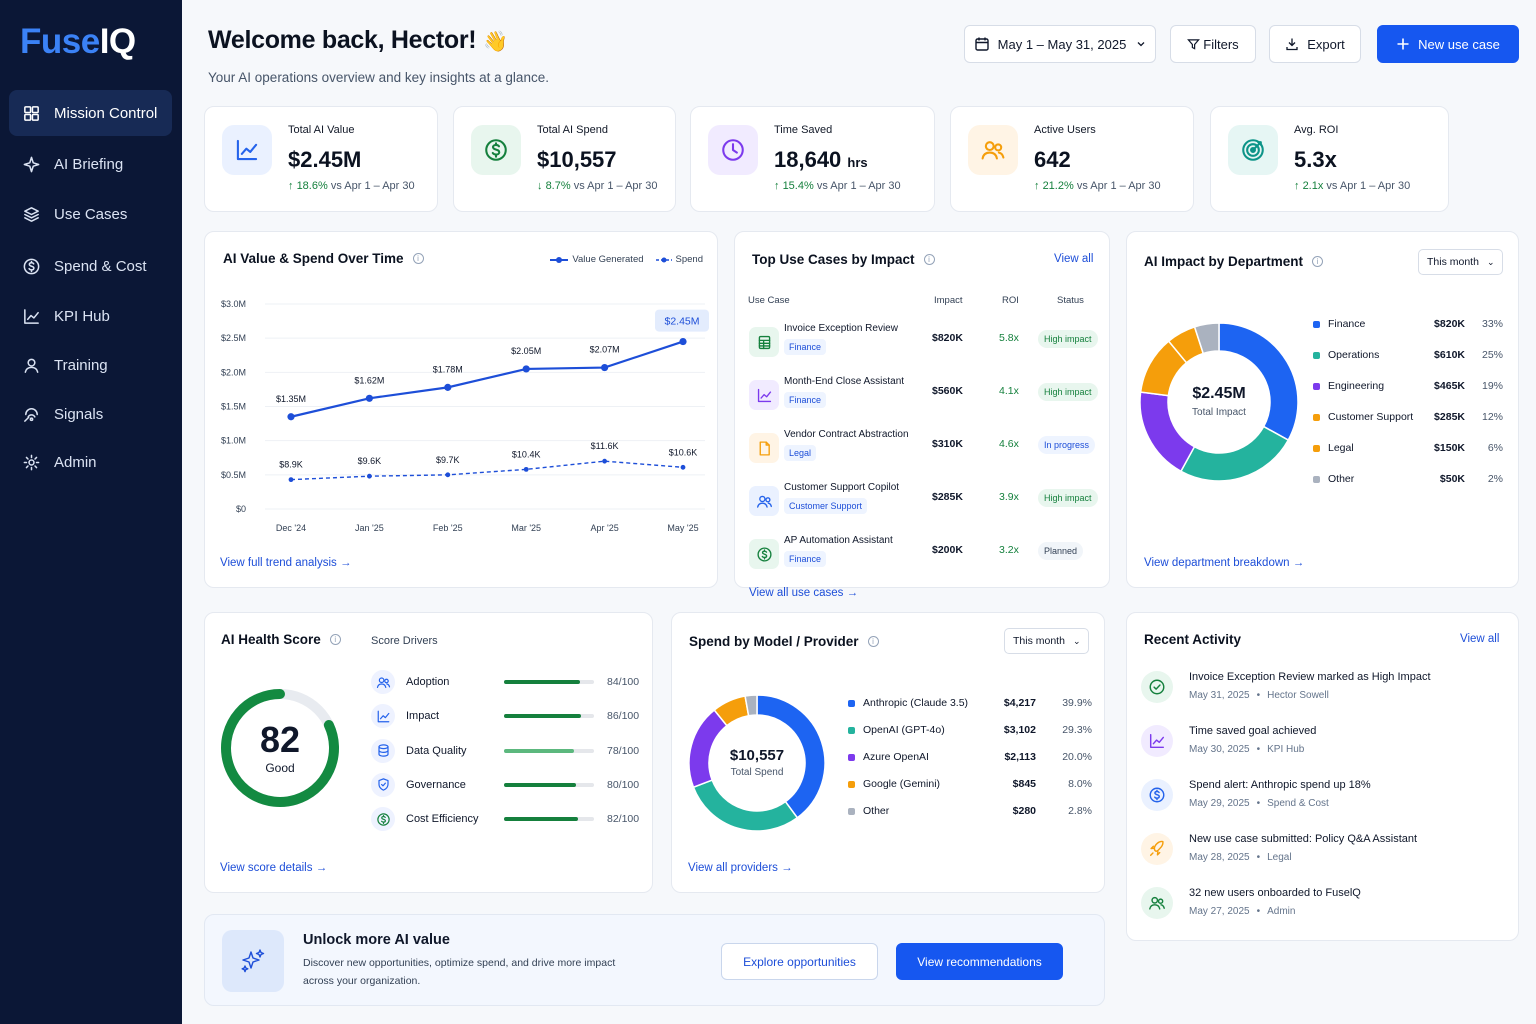 Image resolution: width=1536 pixels, height=1024 pixels. Describe the element at coordinates (1213, 44) in the screenshot. I see `filters-button: Filters` at that location.